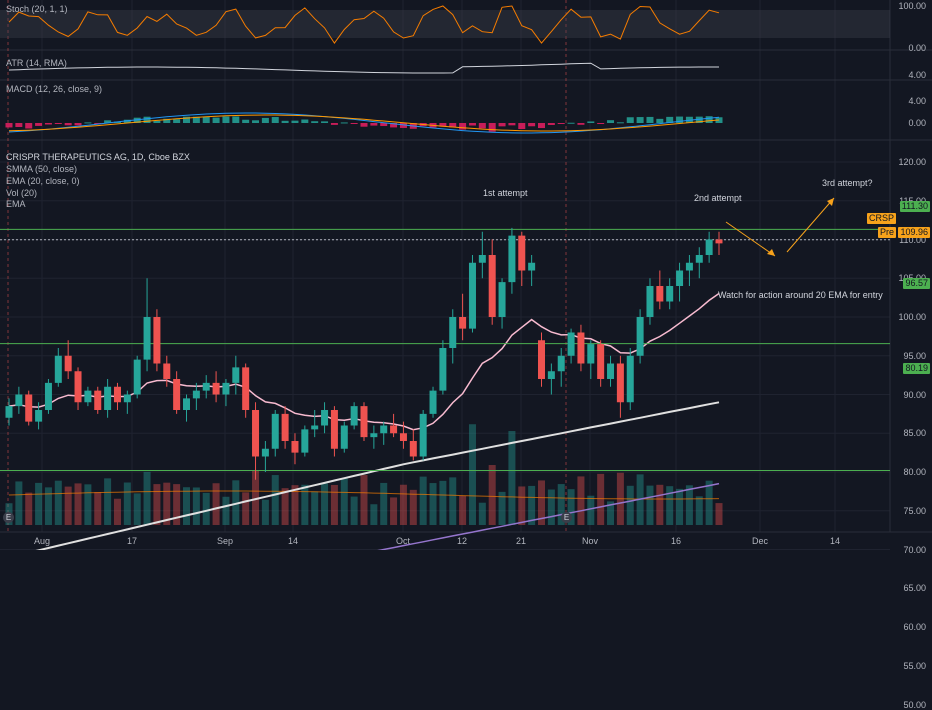 This screenshot has width=932, height=710. What do you see at coordinates (830, 202) in the screenshot?
I see `arrowhead-up` at bounding box center [830, 202].